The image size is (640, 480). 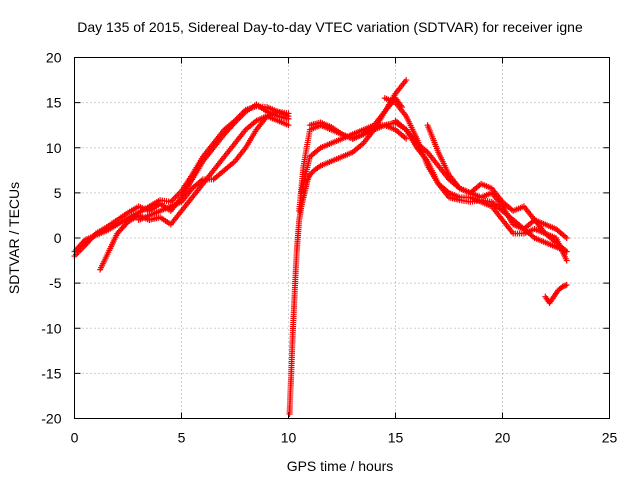 What do you see at coordinates (182, 438) in the screenshot?
I see `x-tick-label: 5` at bounding box center [182, 438].